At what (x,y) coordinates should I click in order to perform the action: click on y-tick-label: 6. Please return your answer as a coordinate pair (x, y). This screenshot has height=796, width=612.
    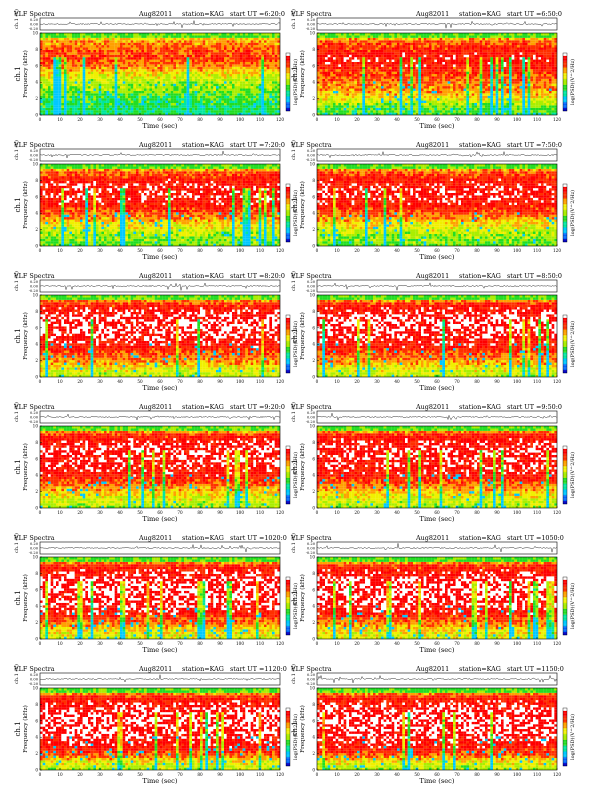
    Looking at the image, I should click on (36, 65).